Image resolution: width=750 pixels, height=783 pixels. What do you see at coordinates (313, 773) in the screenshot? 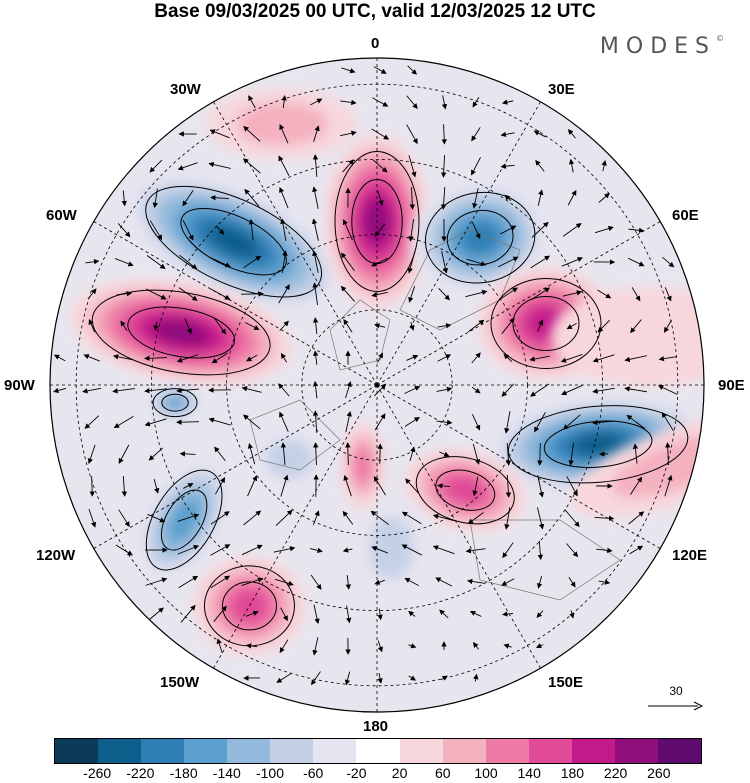
I see `colorbar-tick-label: -60` at bounding box center [313, 773].